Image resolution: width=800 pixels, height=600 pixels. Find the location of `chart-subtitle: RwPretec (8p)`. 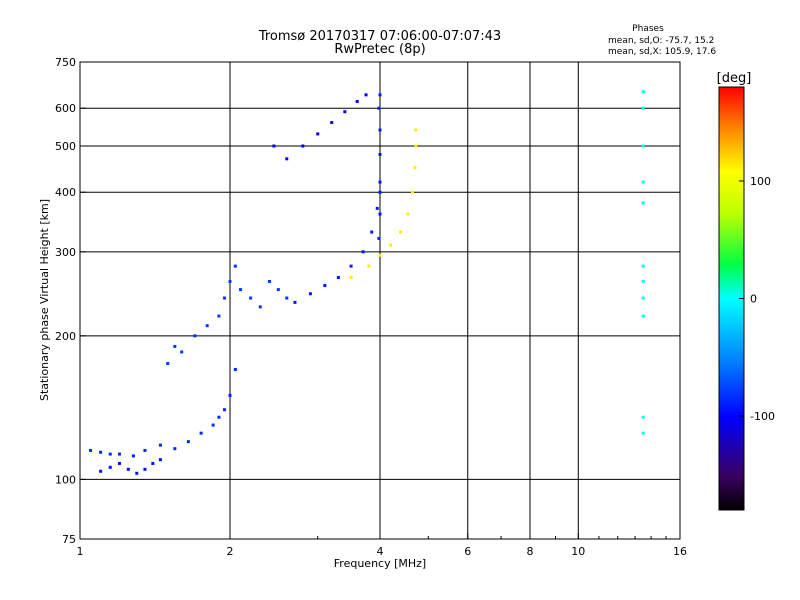

chart-subtitle: RwPretec (8p) is located at coordinates (379, 49).